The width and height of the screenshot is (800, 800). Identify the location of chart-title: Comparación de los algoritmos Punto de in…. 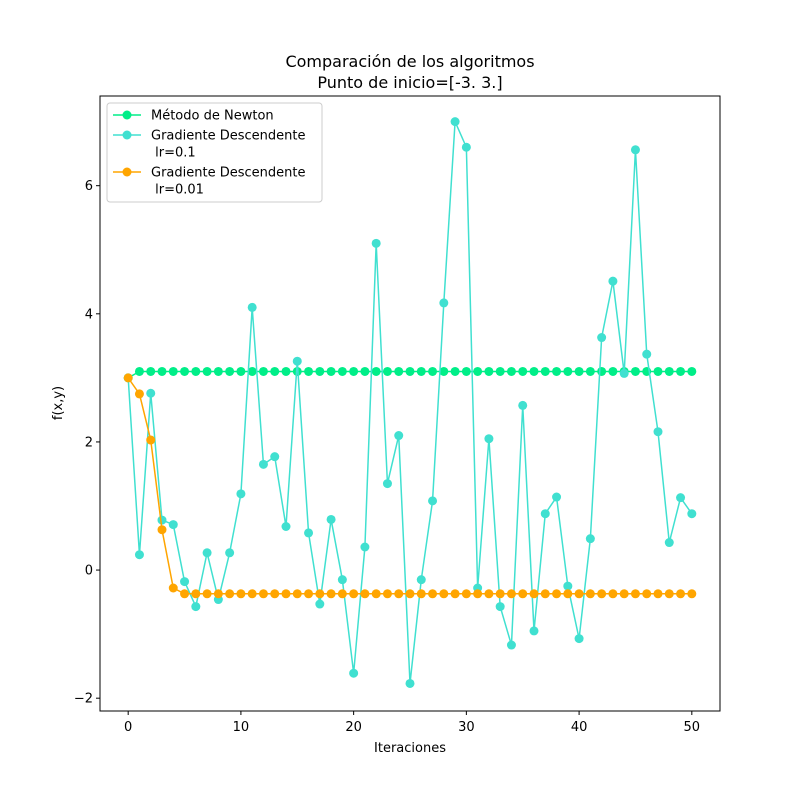
(409, 72).